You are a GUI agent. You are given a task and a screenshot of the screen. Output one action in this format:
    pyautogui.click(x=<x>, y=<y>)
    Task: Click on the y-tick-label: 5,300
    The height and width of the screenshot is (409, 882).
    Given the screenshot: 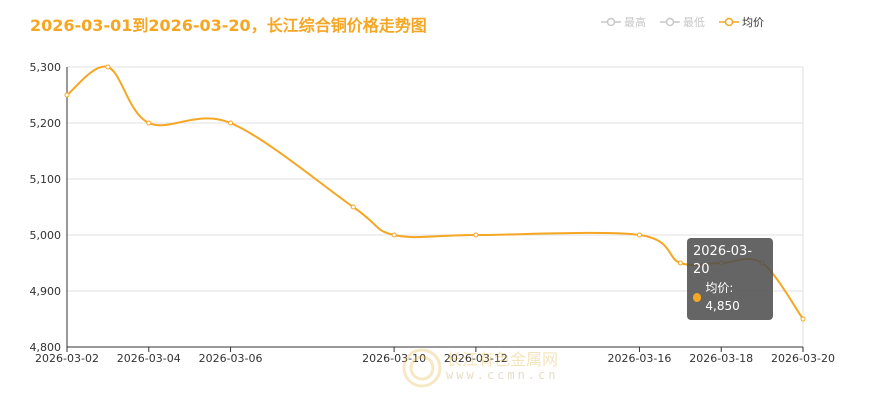 What is the action you would take?
    pyautogui.click(x=46, y=67)
    